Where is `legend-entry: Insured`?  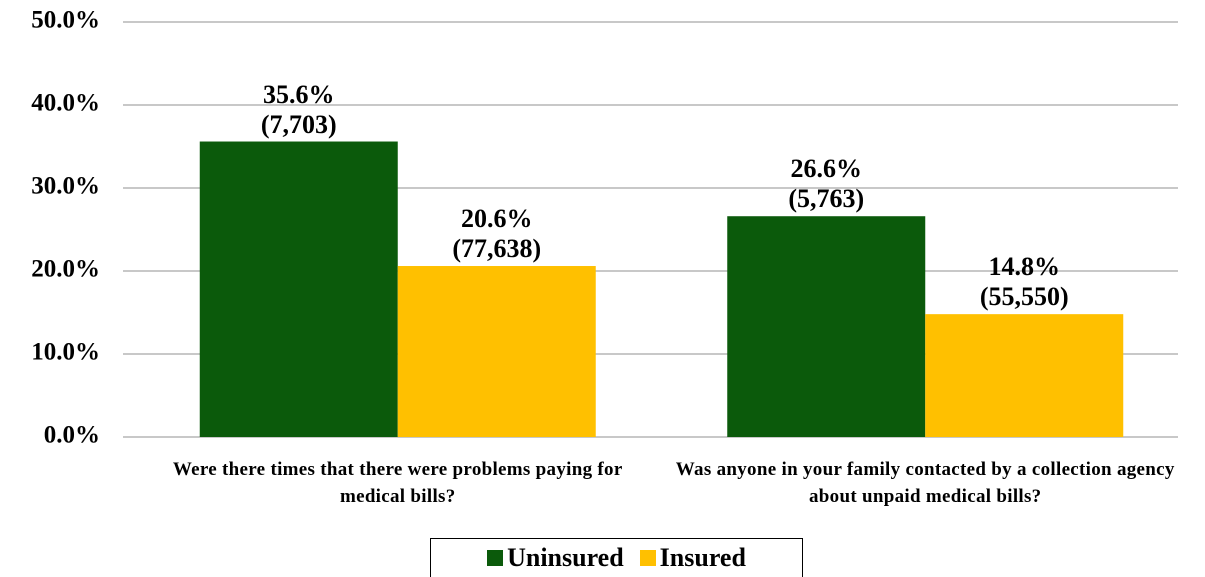 legend-entry: Insured is located at coordinates (692, 558).